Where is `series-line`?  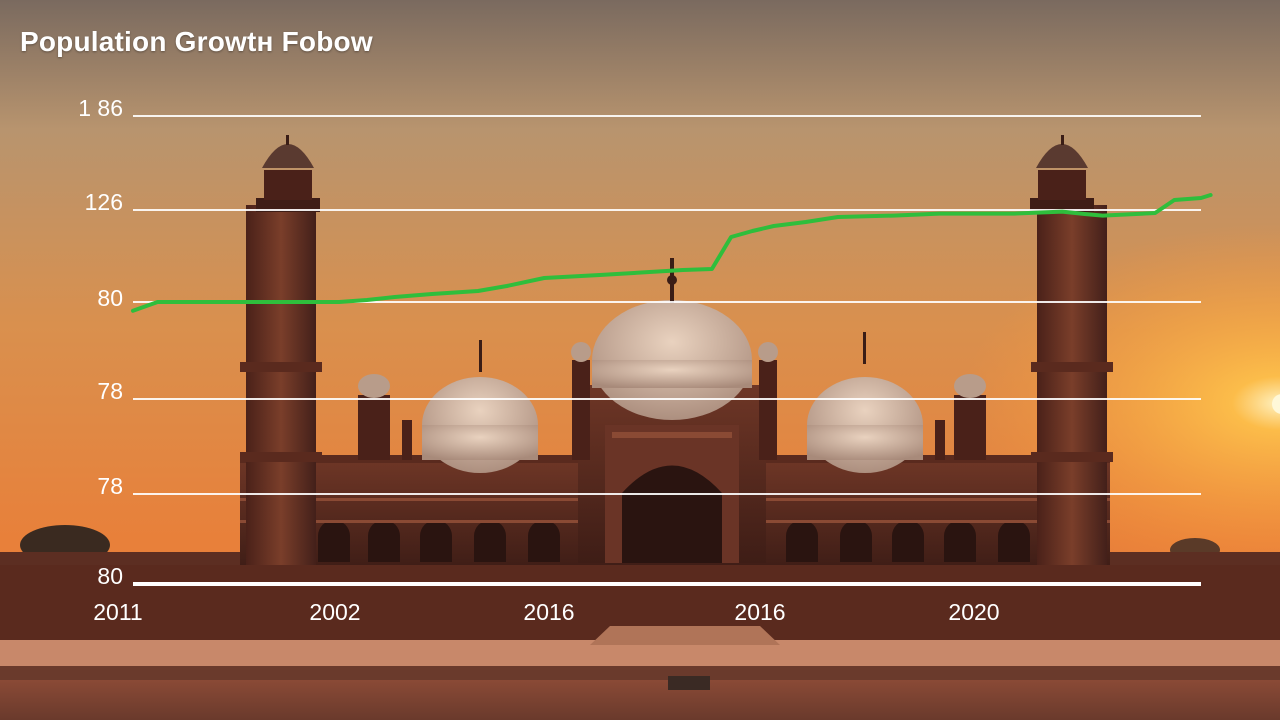
series-line is located at coordinates (672, 253).